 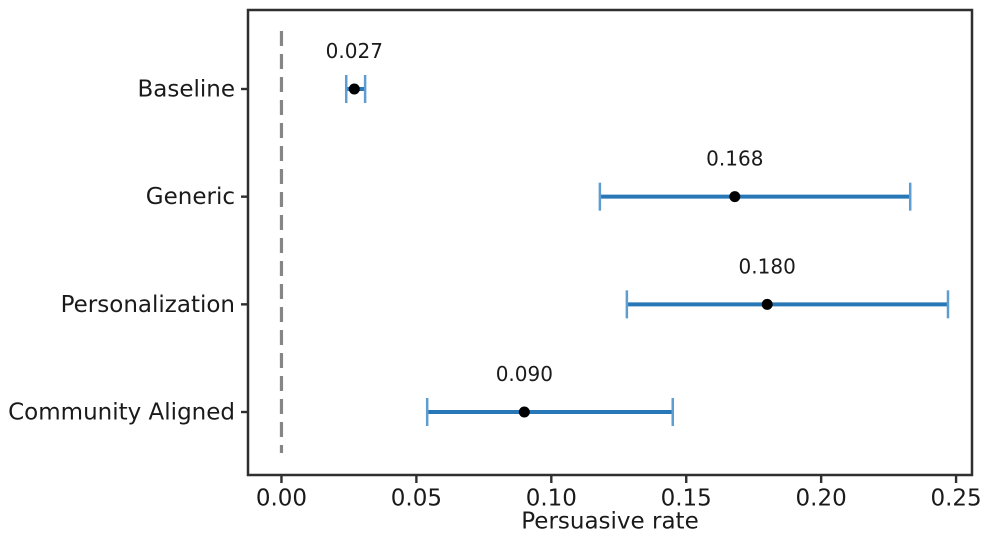 I want to click on x-axis-tick-label: 0.25, so click(x=955, y=499).